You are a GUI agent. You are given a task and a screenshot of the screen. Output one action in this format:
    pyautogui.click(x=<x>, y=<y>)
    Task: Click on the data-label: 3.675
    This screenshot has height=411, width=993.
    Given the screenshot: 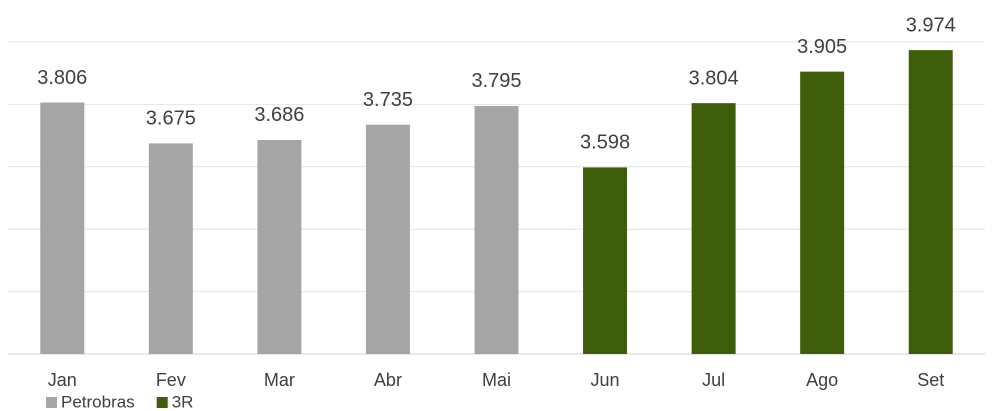 What is the action you would take?
    pyautogui.click(x=171, y=119)
    